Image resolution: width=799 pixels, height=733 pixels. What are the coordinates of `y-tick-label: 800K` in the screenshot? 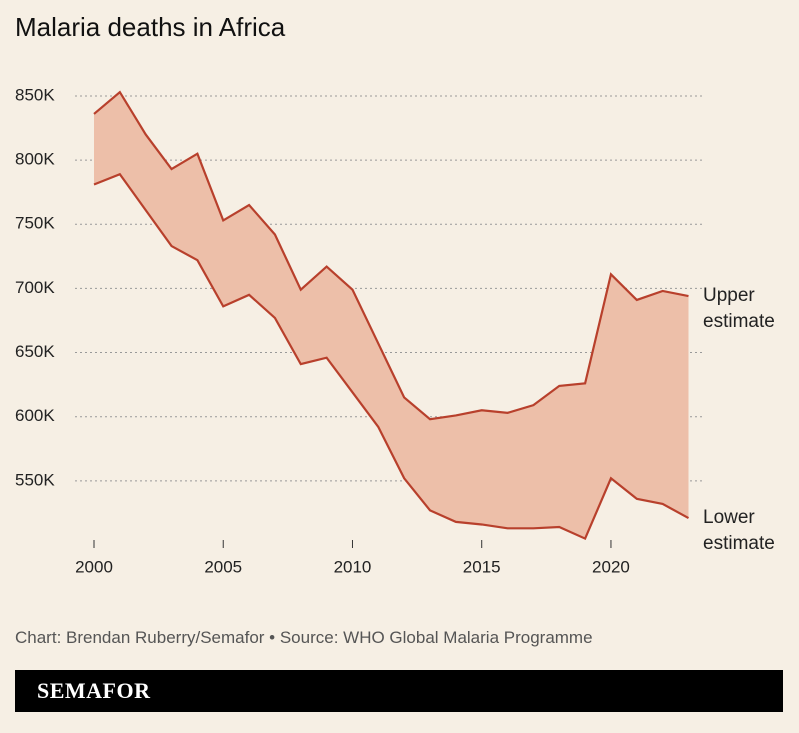 It's located at (35, 159).